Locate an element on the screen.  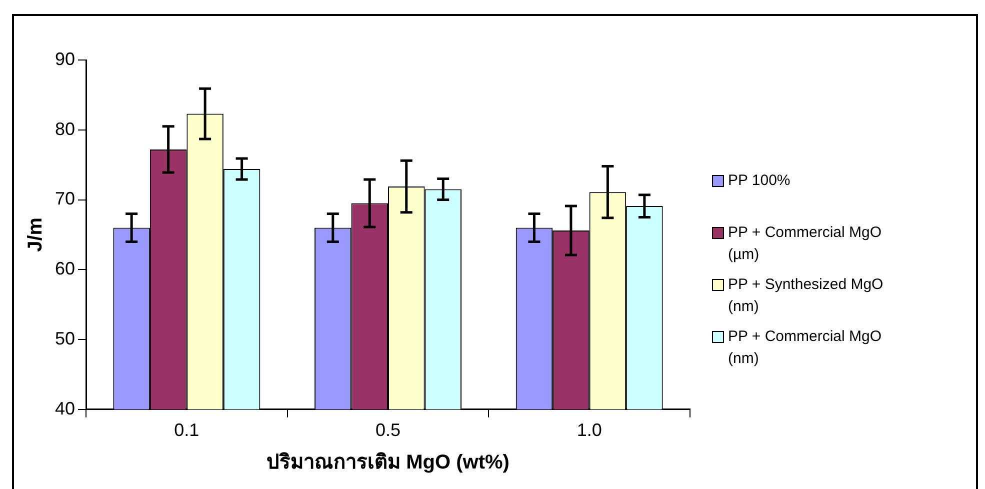
x-axis-title: ปริมาณการเติม MgO (wt%) is located at coordinates (388, 463).